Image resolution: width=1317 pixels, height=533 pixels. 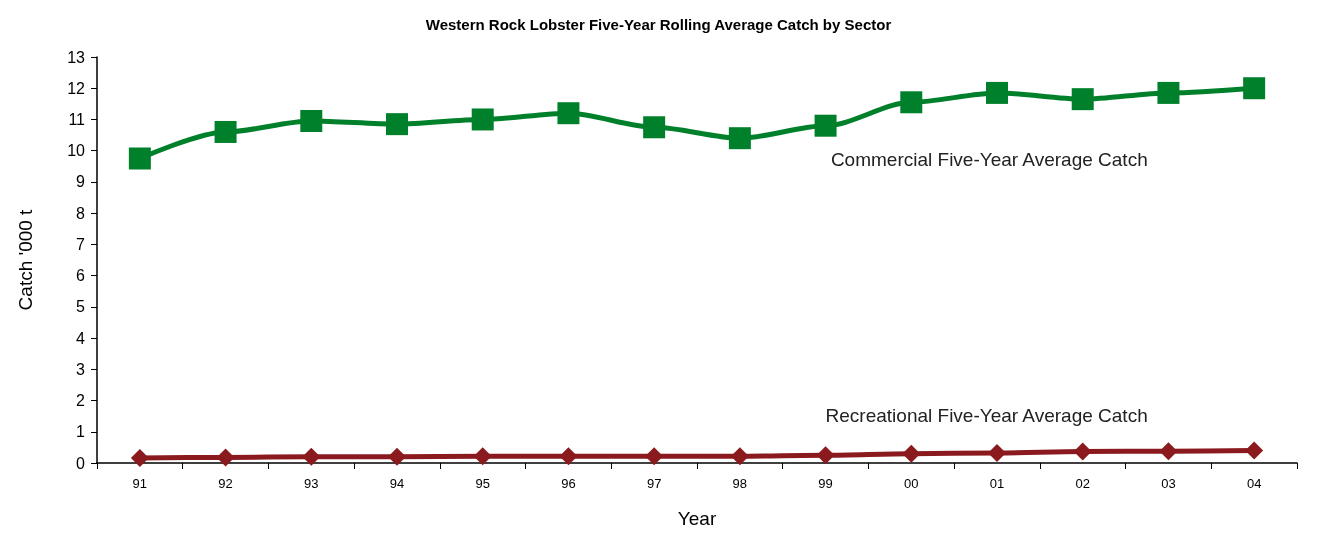 I want to click on x-tick-label: 96, so click(x=568, y=483).